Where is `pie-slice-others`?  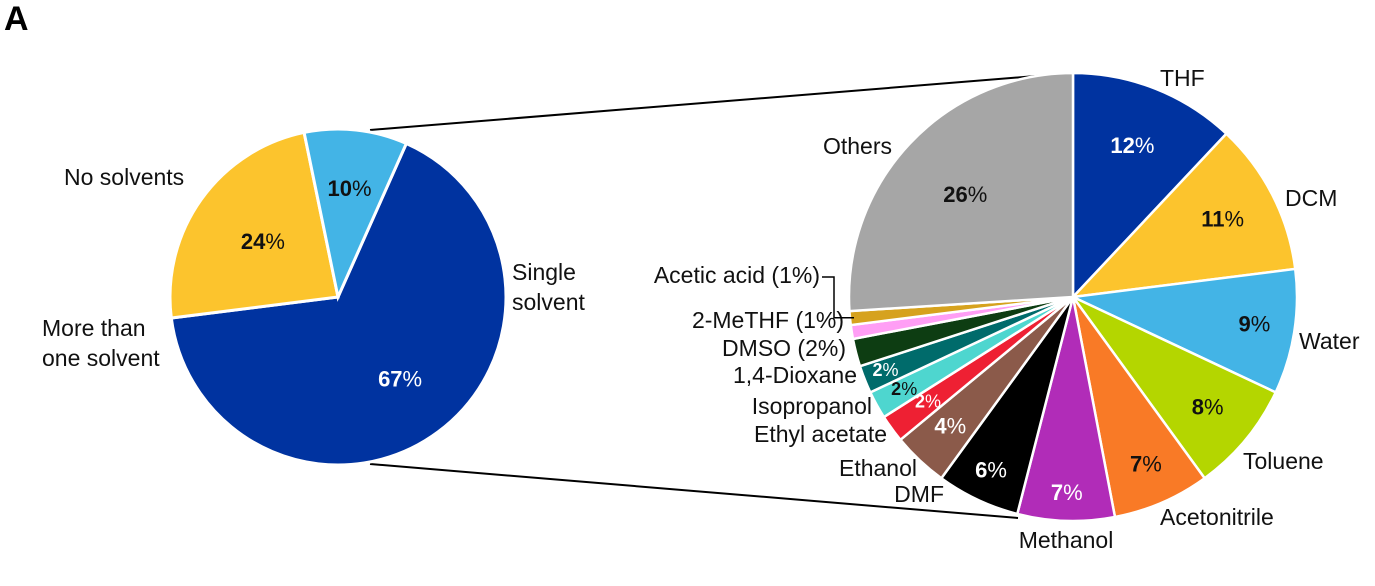 pie-slice-others is located at coordinates (961, 192).